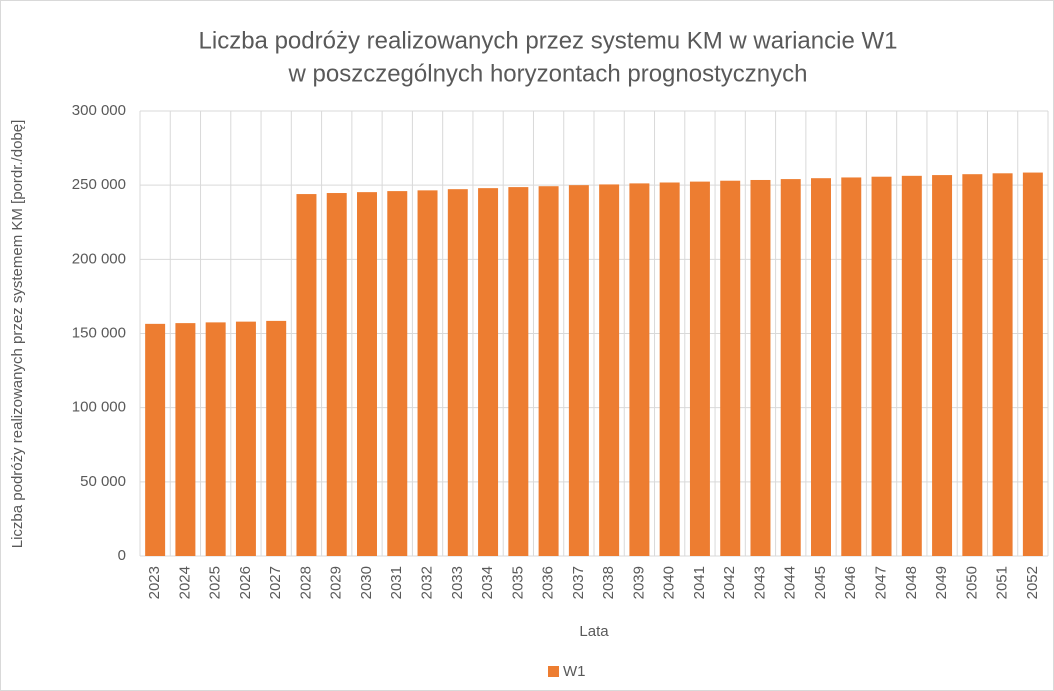 This screenshot has width=1054, height=691. Describe the element at coordinates (99, 332) in the screenshot. I see `y-tick-label: 150 000` at that location.